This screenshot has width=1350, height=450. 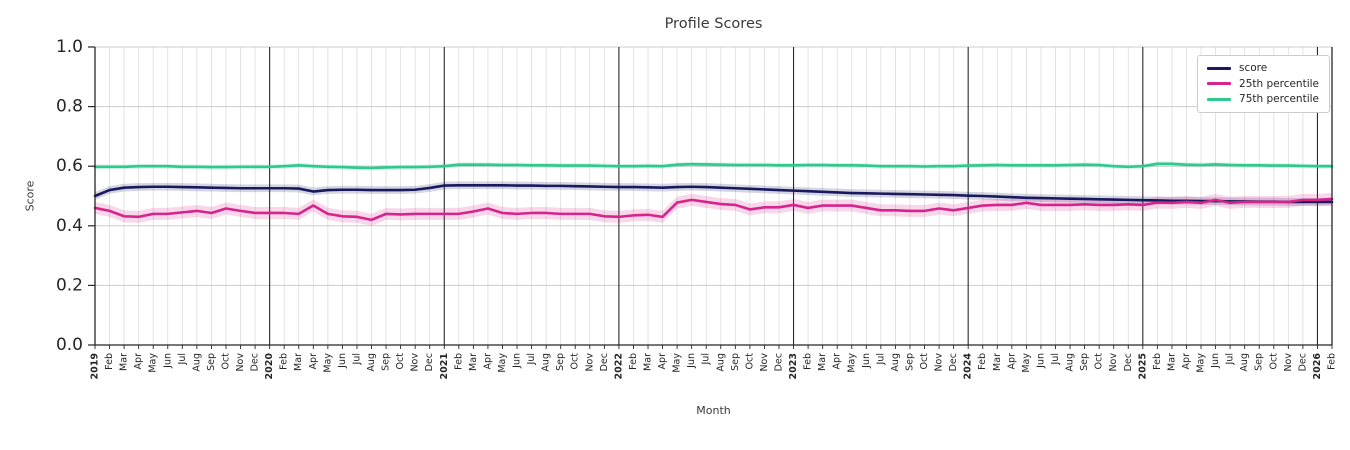 I want to click on legend-item: 25th percentile, so click(x=1263, y=83).